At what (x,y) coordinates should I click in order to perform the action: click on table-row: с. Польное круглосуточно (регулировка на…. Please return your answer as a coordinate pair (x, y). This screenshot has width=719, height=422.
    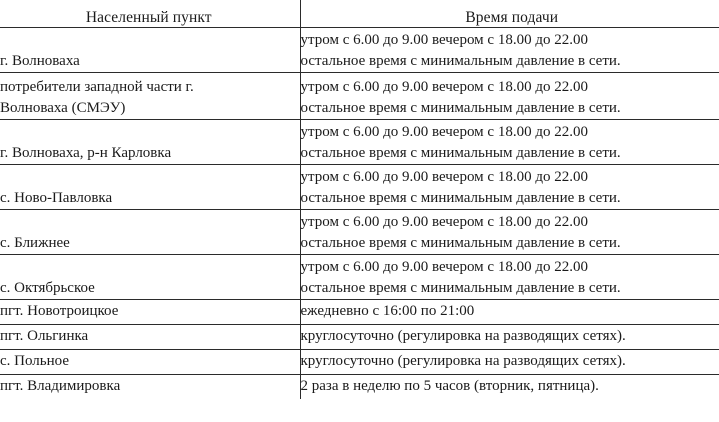
    Looking at the image, I should click on (359, 362).